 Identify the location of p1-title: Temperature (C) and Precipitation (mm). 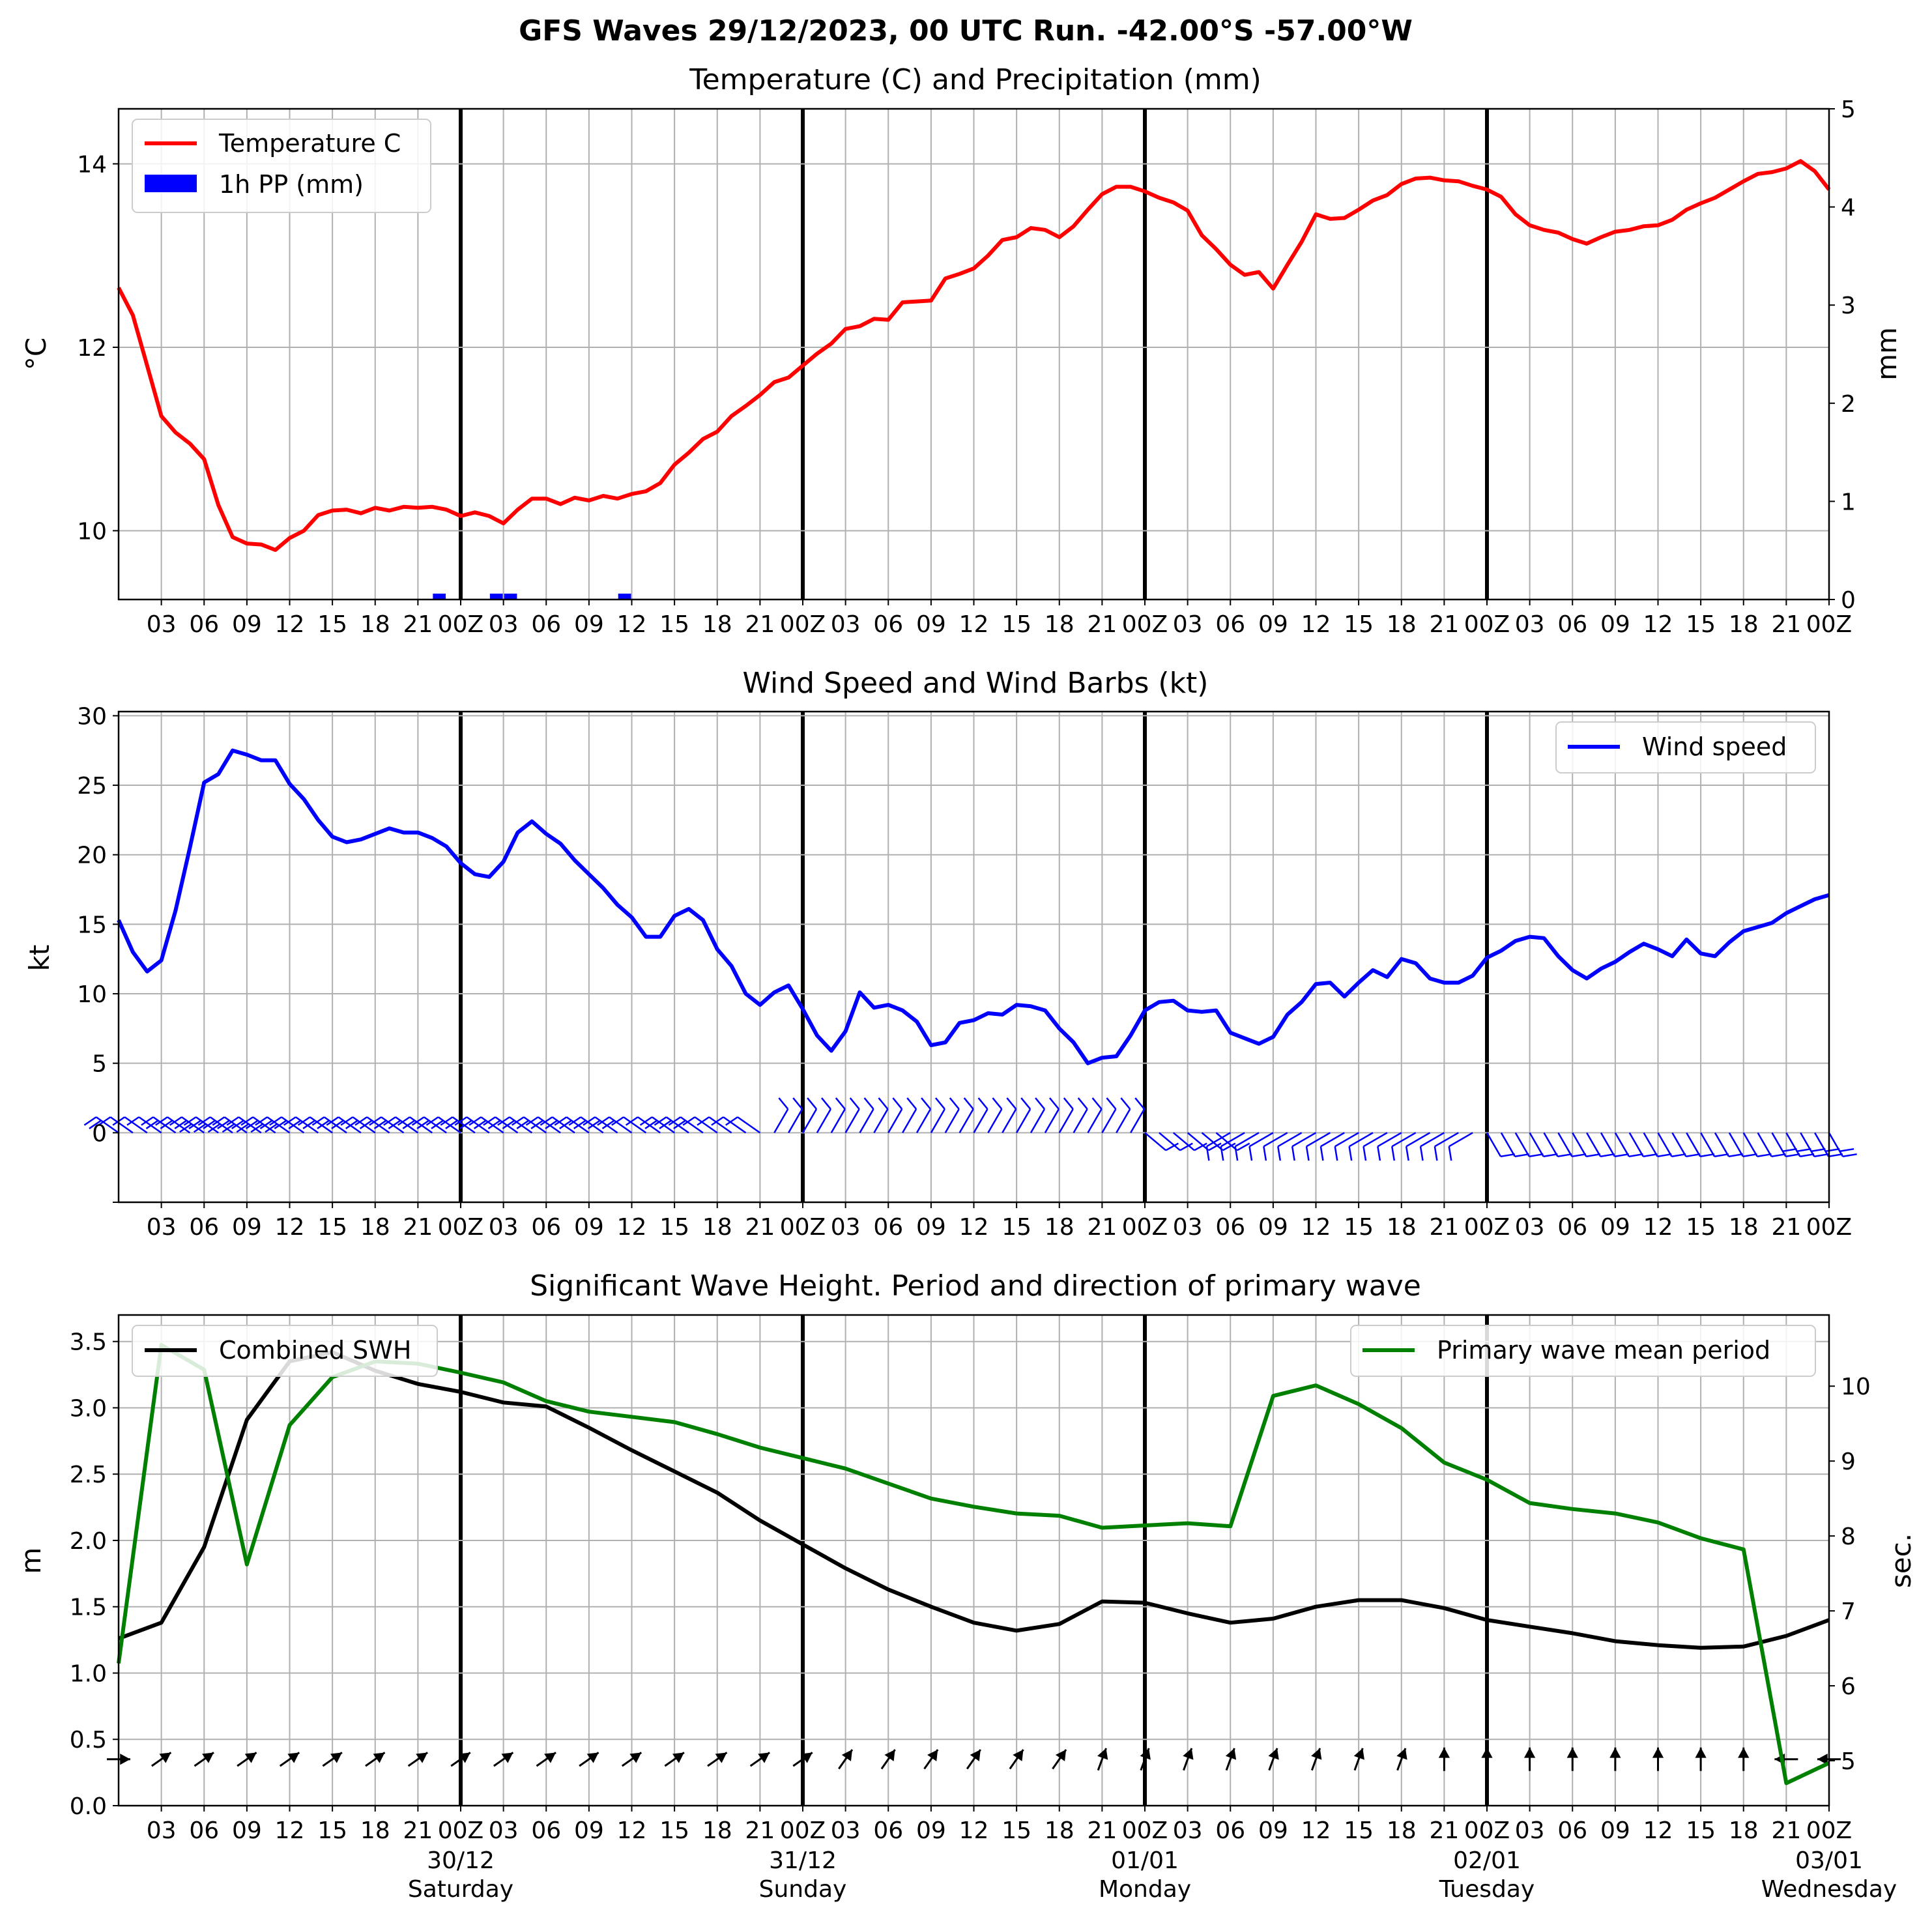
(975, 79).